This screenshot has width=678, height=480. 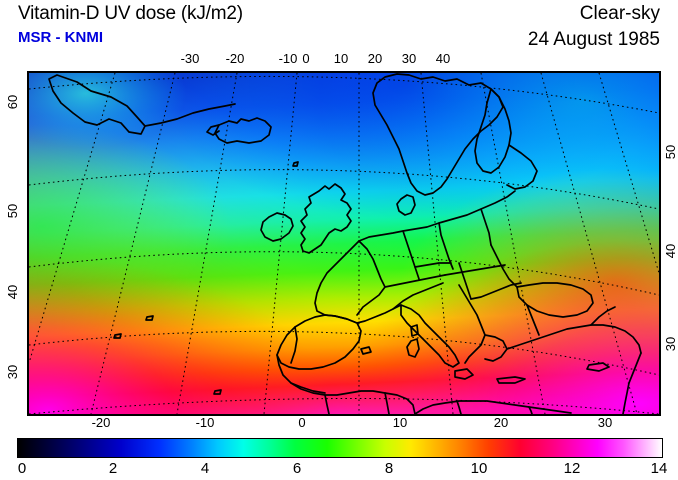 I want to click on axis-left-tick-3: 30, so click(x=12, y=372).